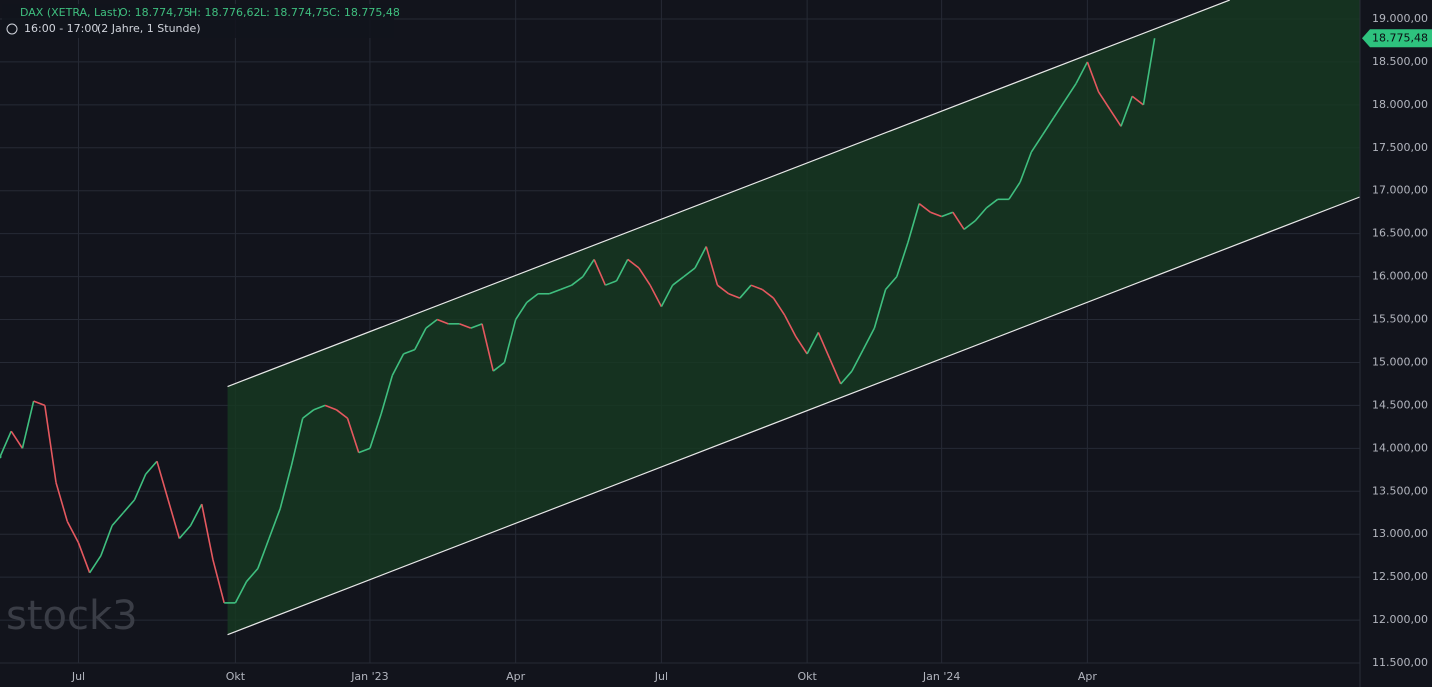  Describe the element at coordinates (1400, 619) in the screenshot. I see `y-tick-label: 12.000,00` at that location.